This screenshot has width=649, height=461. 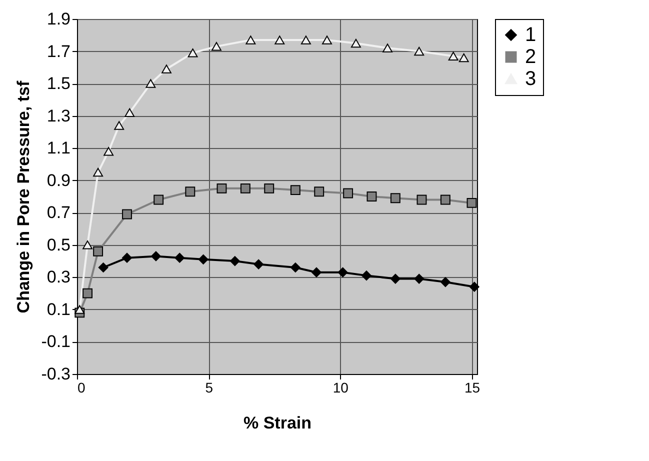 I want to click on y-tick-label: -0.3, so click(x=55, y=374).